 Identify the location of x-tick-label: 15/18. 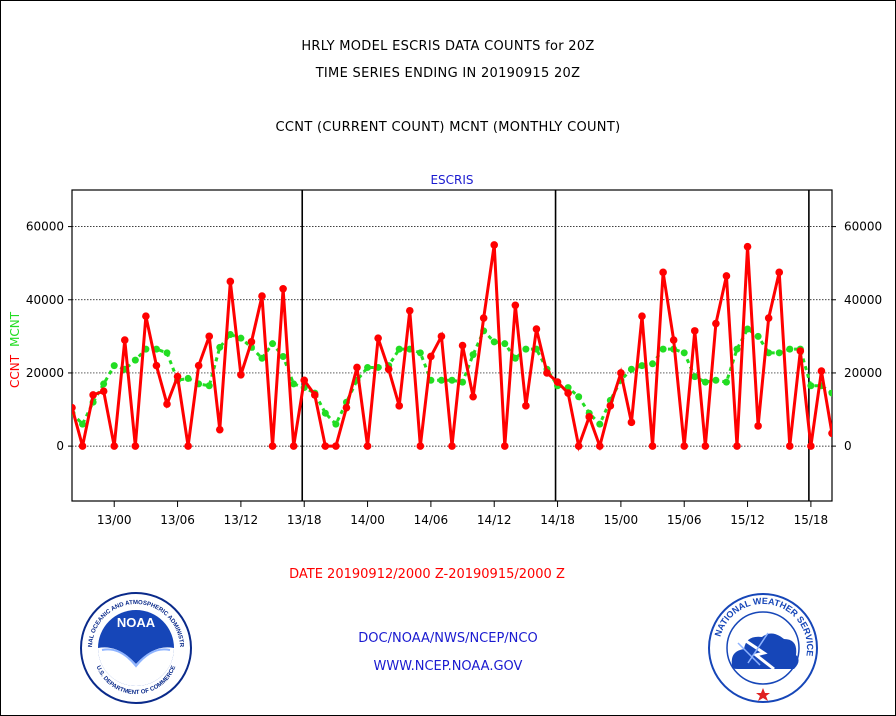
(811, 520).